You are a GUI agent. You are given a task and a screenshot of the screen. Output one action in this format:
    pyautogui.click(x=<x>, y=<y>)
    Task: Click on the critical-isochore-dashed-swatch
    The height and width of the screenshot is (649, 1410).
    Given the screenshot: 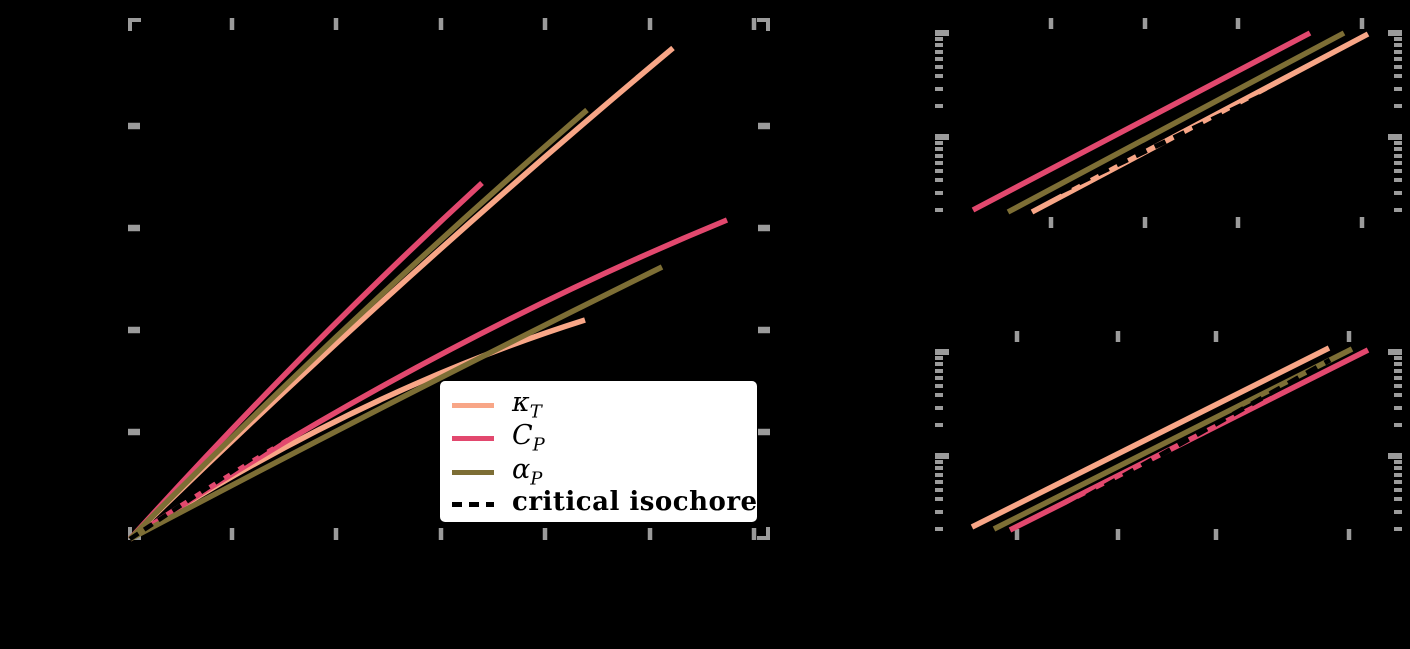 What is the action you would take?
    pyautogui.click(x=473, y=505)
    